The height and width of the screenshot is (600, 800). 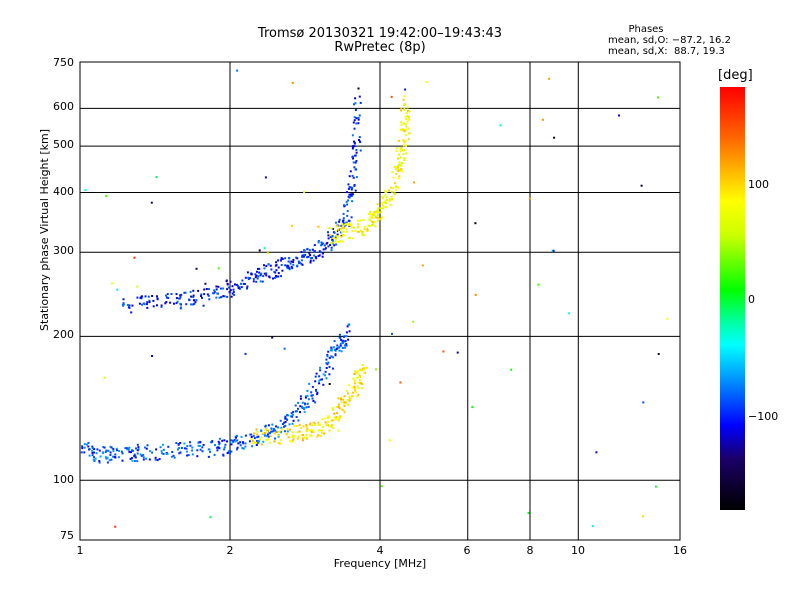 What do you see at coordinates (63, 106) in the screenshot?
I see `y-tick-label: 600` at bounding box center [63, 106].